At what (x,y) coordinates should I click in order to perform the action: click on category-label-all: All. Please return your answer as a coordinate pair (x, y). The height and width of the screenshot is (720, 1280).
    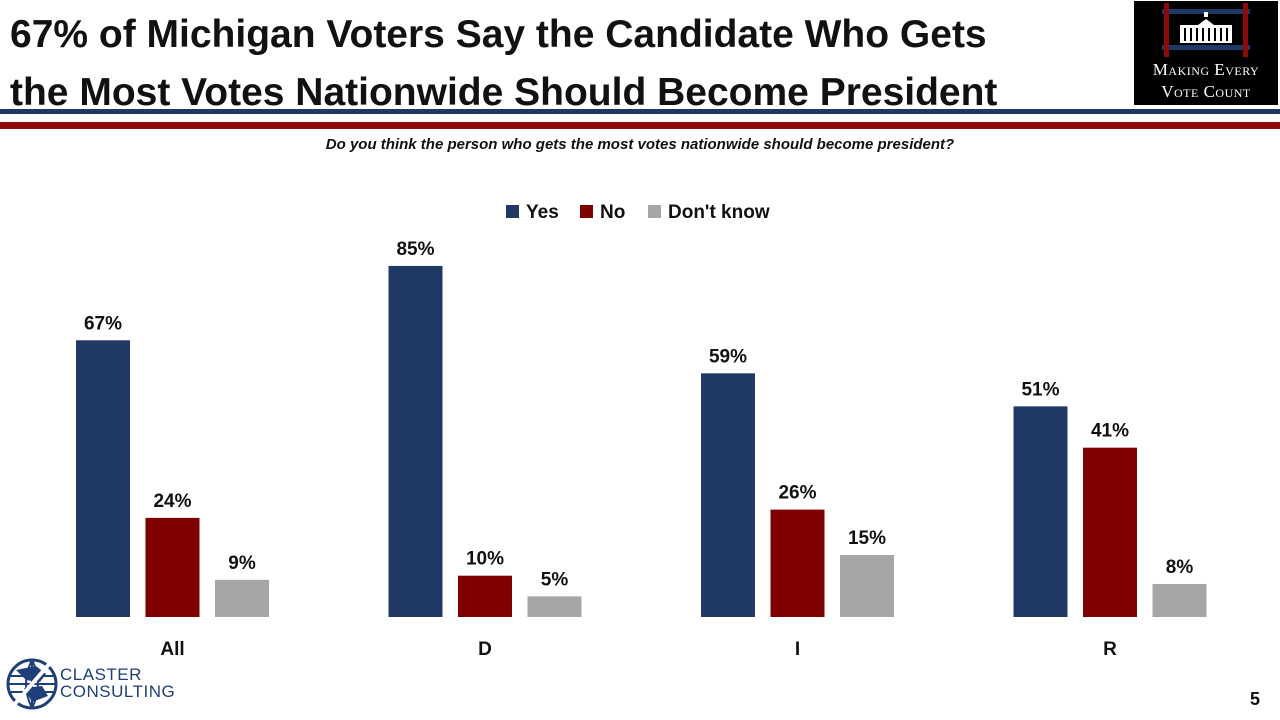
    Looking at the image, I should click on (172, 649).